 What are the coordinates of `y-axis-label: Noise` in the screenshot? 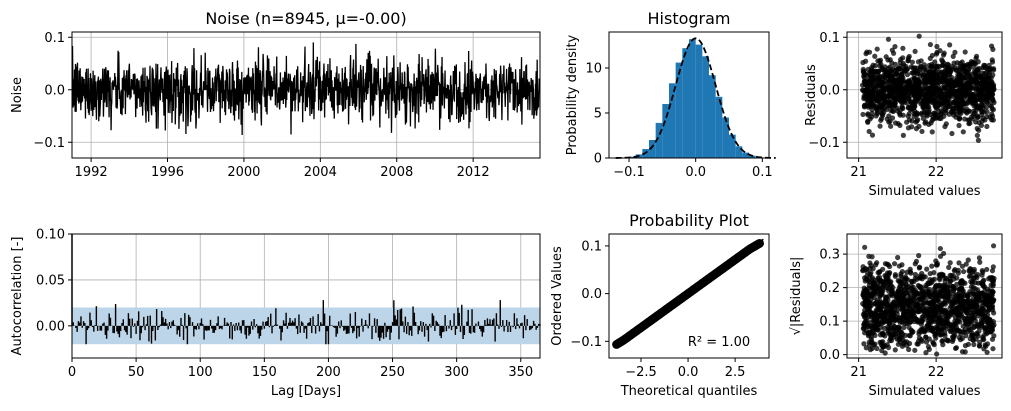 It's located at (17, 95).